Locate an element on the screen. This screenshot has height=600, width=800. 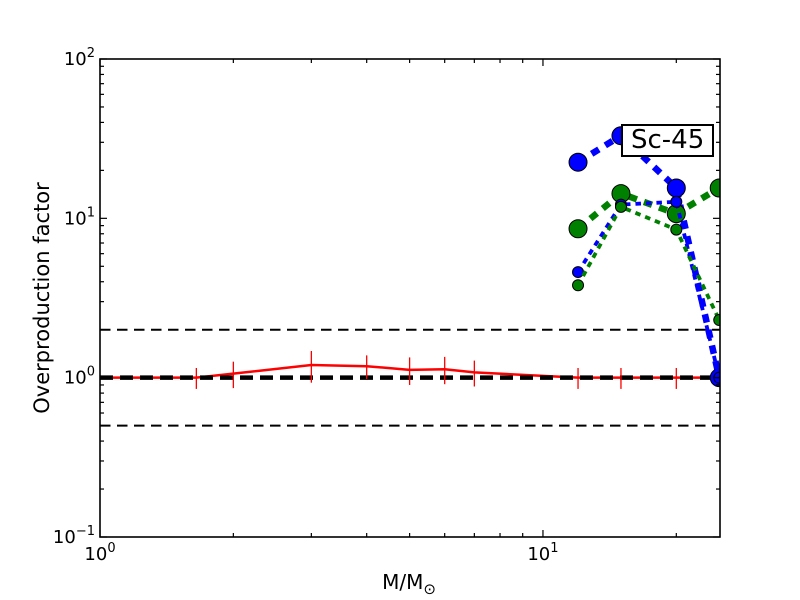
sun-symbol: ⊙ is located at coordinates (429, 589).